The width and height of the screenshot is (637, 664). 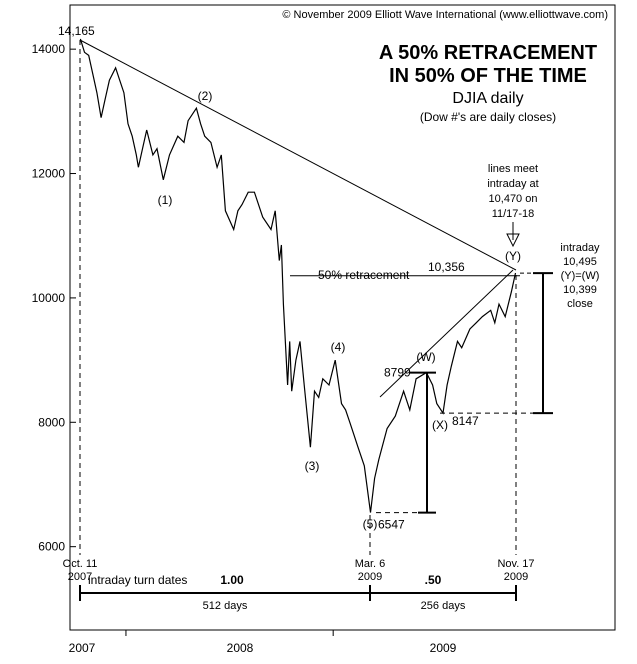 I want to click on x-tick-label: 2007, so click(x=82, y=648).